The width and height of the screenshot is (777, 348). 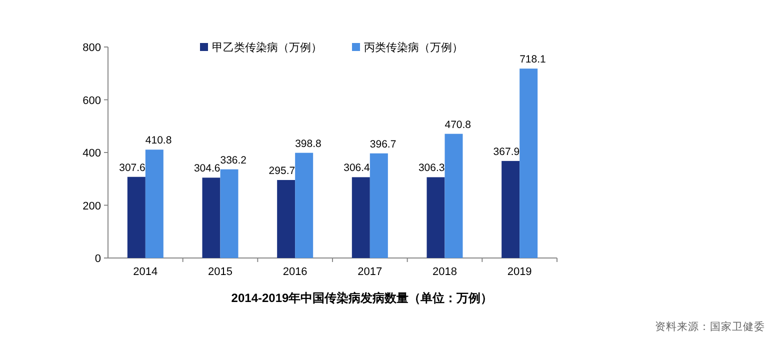 I want to click on legend-label: 丙类传染病（万例）, so click(x=413, y=47).